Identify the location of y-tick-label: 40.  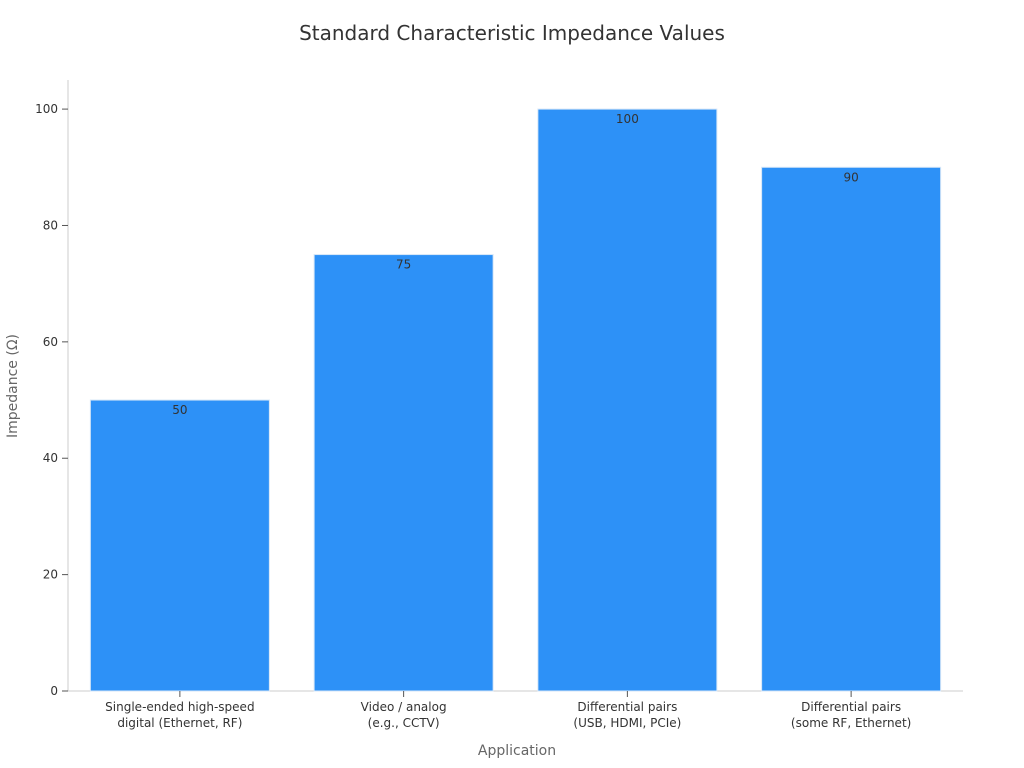
(50, 458).